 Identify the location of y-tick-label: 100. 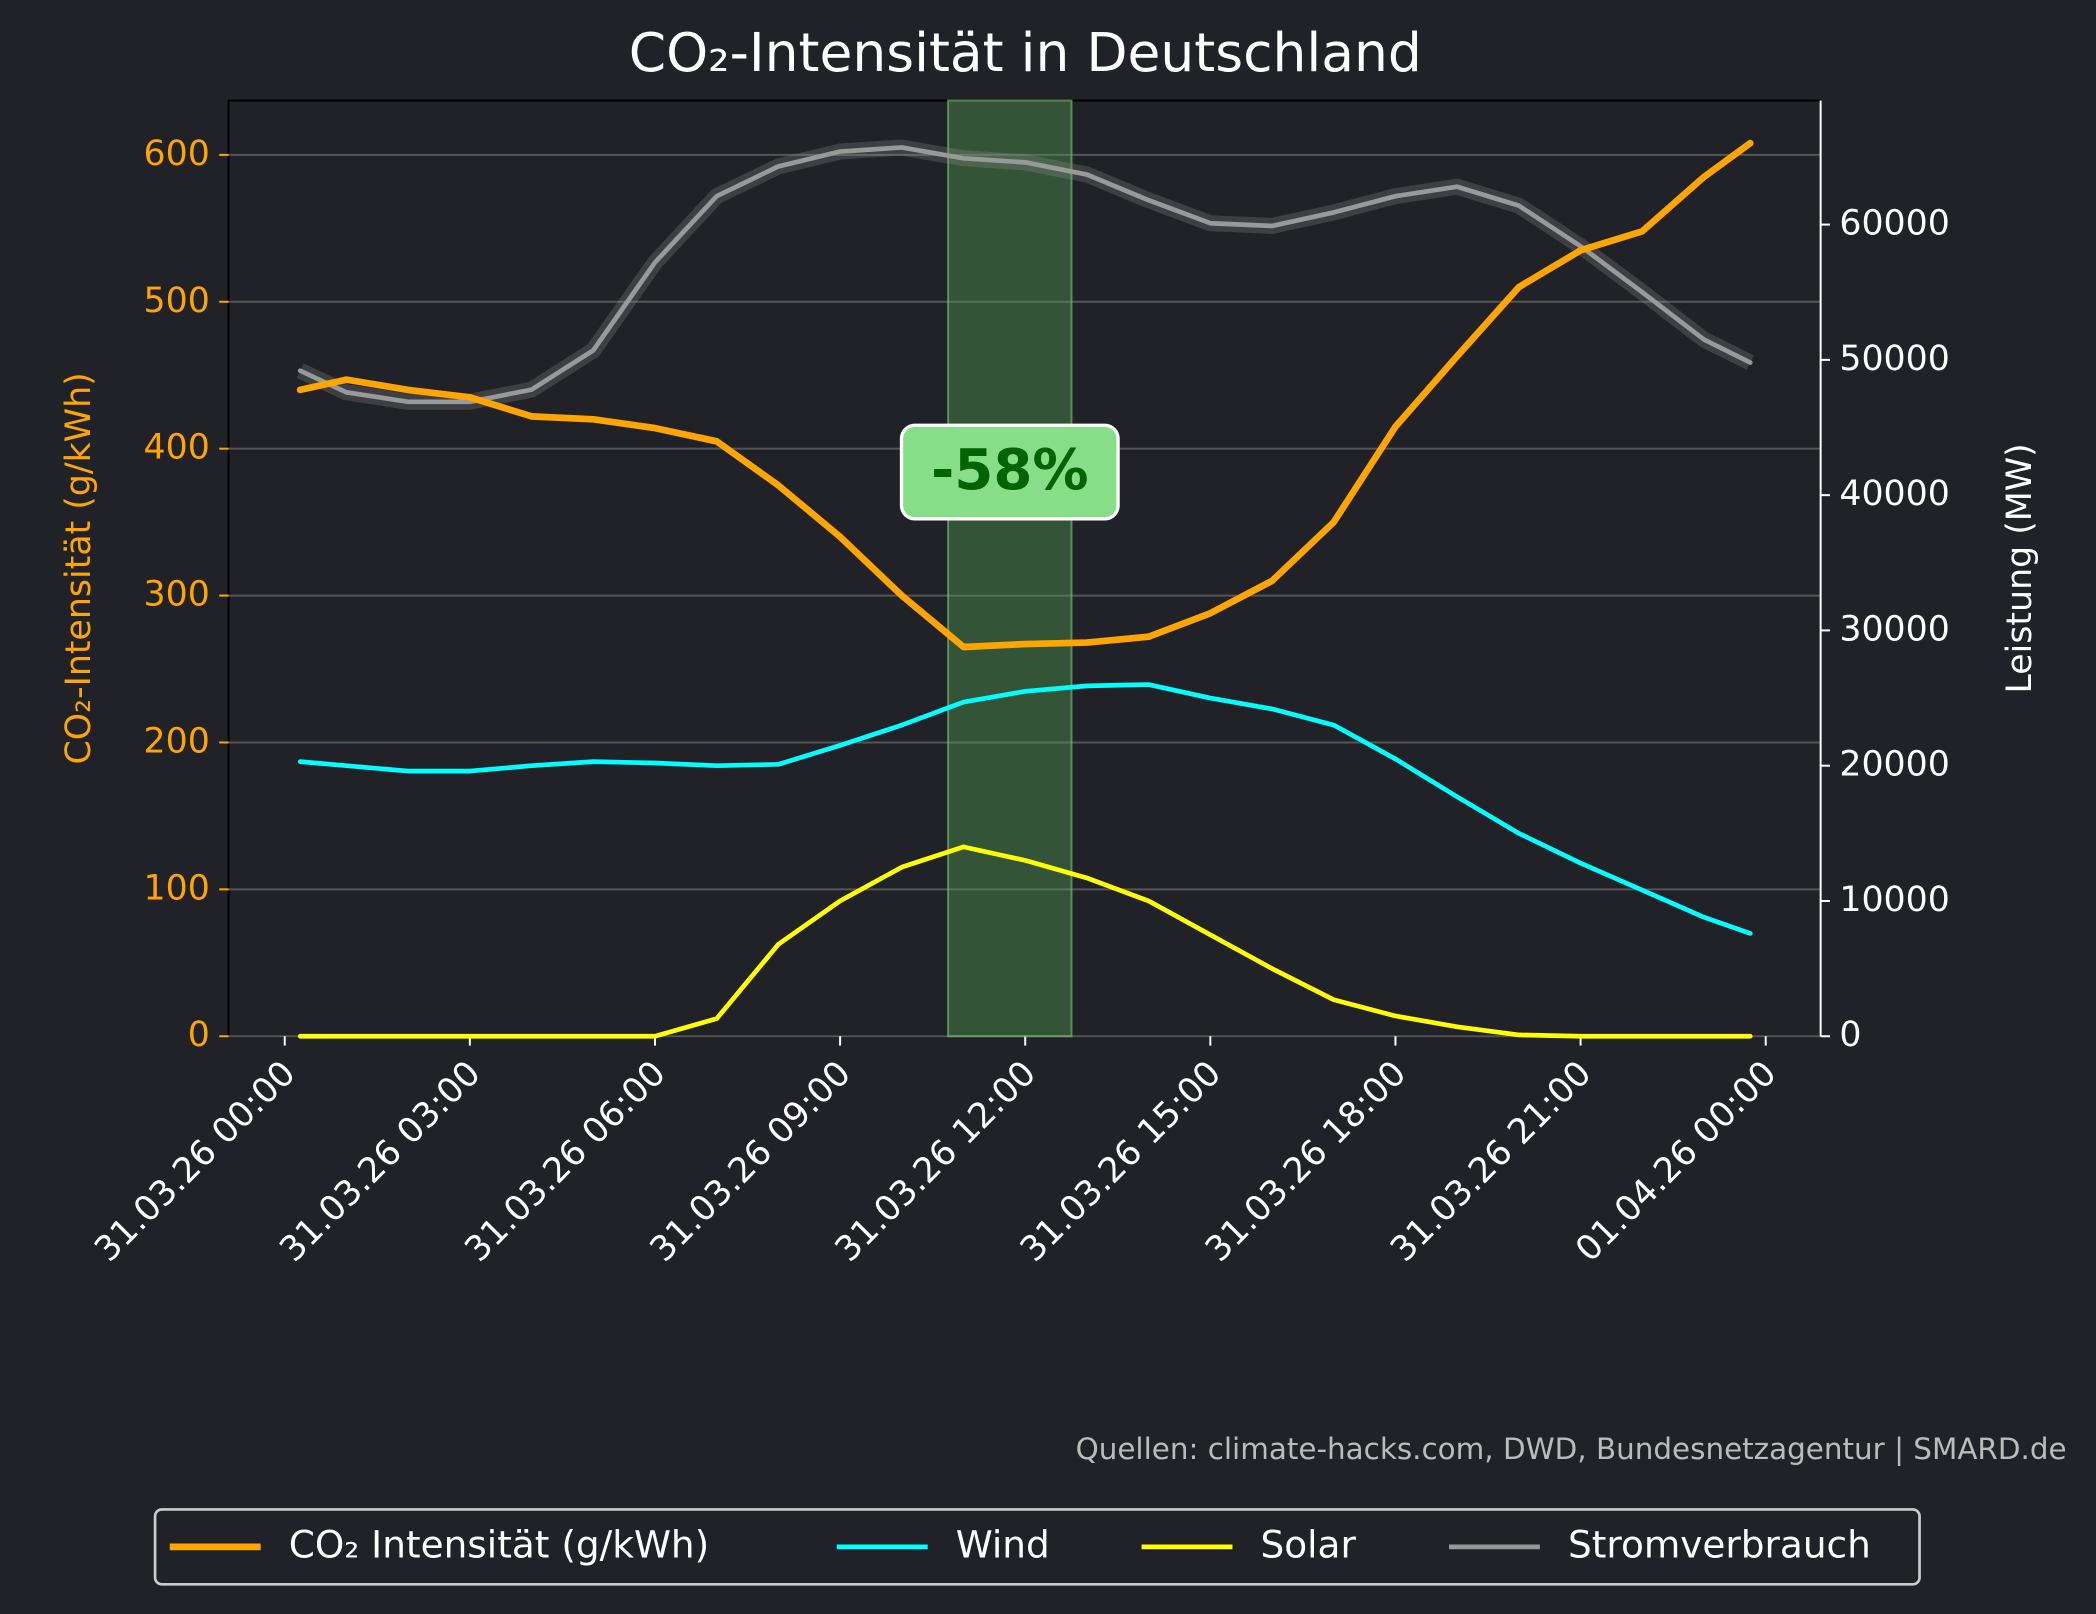
(177, 888).